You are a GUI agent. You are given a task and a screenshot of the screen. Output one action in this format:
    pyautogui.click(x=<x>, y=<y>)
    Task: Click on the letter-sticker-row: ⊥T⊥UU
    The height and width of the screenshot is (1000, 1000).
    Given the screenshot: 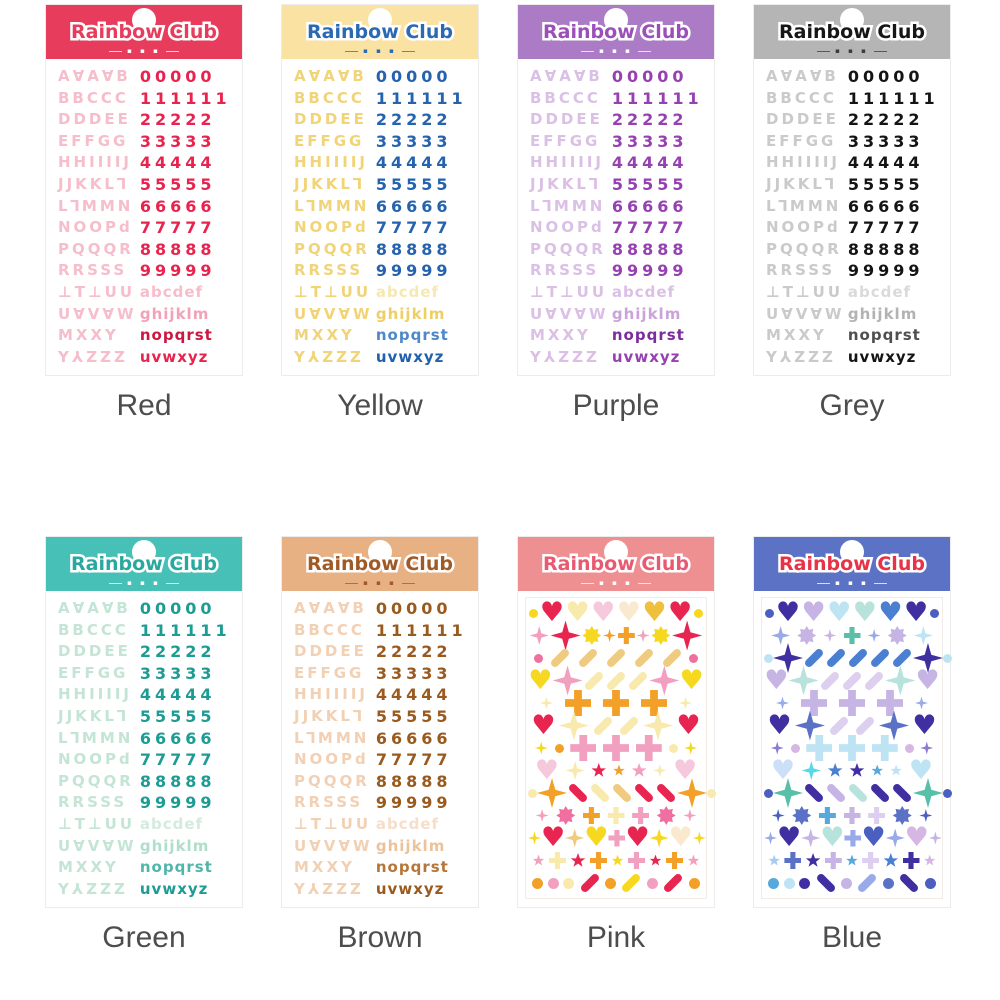 What is the action you would take?
    pyautogui.click(x=97, y=291)
    